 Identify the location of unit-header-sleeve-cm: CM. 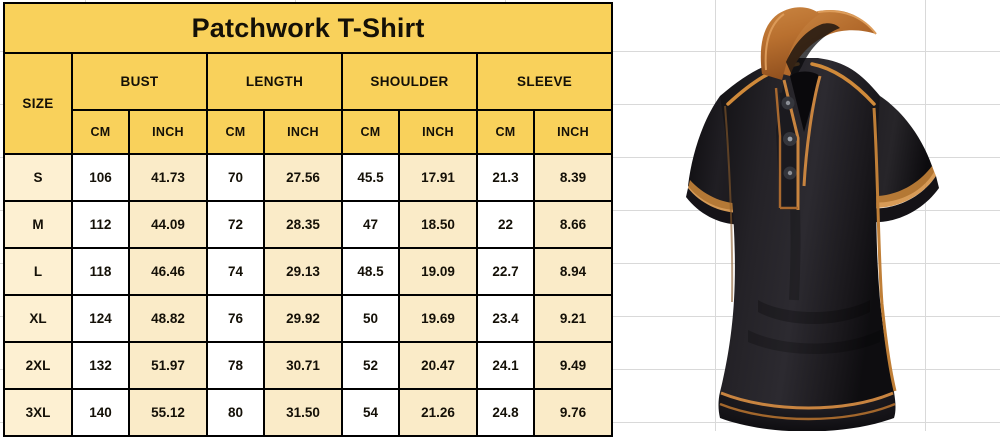
(505, 132).